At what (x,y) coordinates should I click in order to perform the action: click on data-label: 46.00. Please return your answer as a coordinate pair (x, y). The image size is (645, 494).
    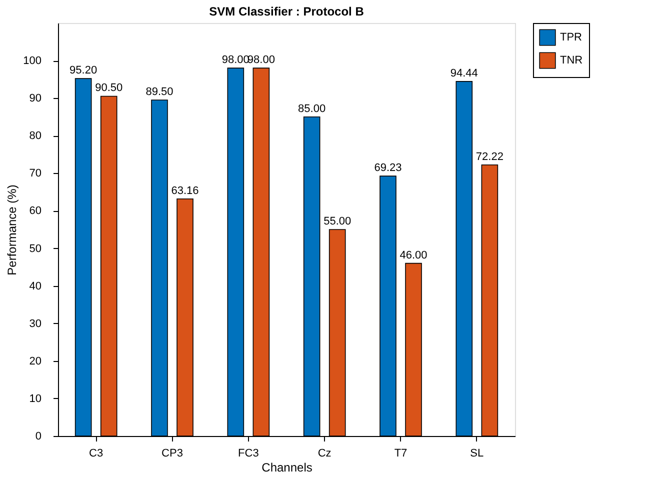
    Looking at the image, I should click on (414, 255).